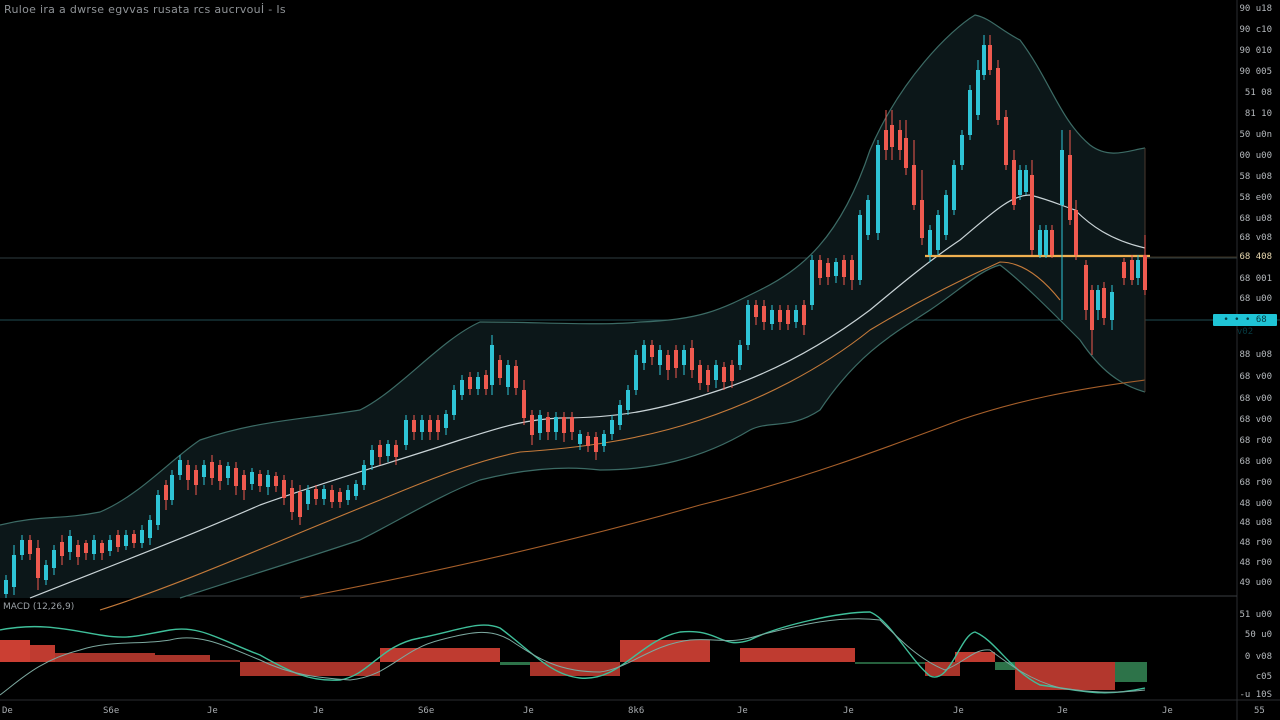  I want to click on time-axis-corner: 55, so click(1259, 711).